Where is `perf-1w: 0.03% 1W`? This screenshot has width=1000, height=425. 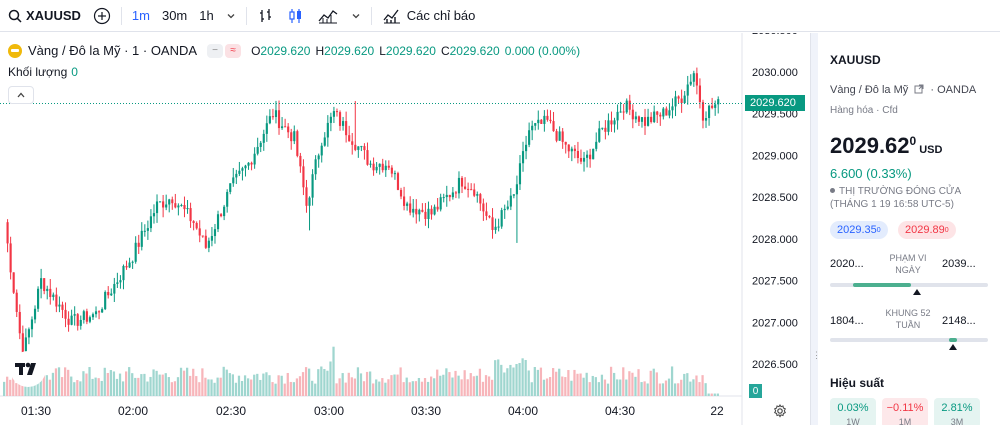 perf-1w: 0.03% 1W is located at coordinates (853, 411).